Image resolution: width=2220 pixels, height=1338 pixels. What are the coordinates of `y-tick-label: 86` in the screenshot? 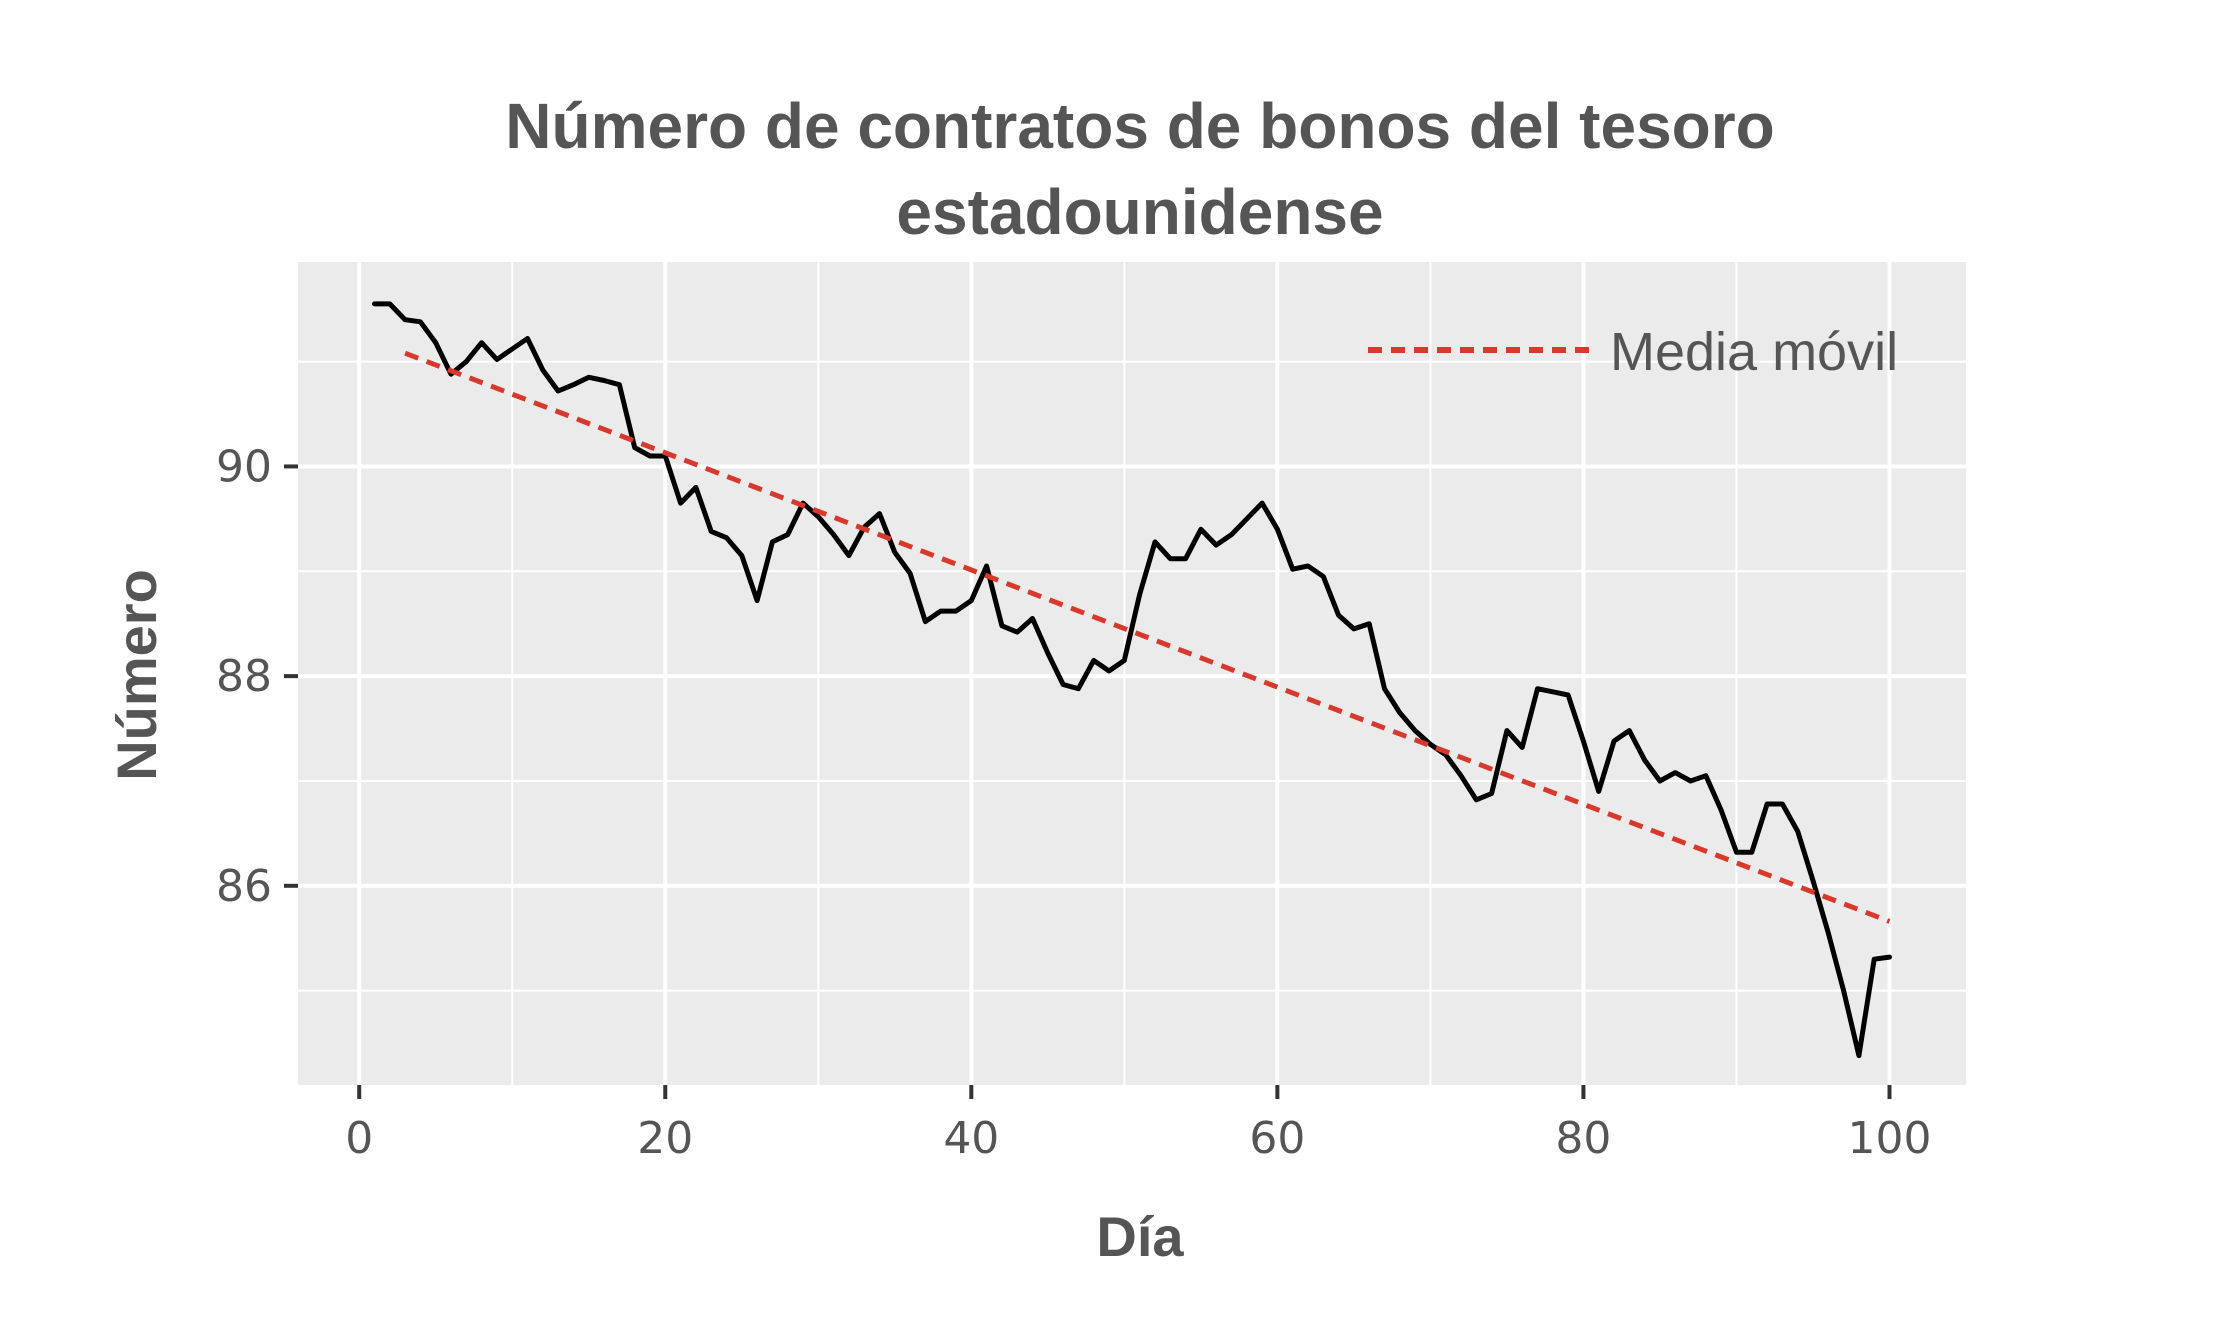 It's located at (244, 886).